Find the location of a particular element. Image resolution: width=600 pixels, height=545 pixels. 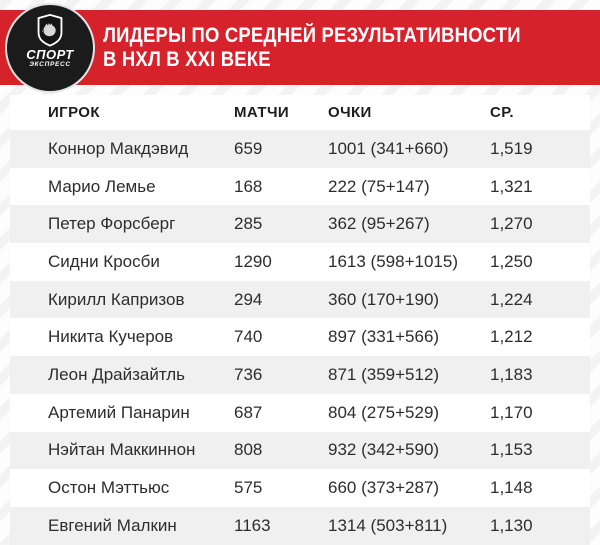

cell-games: 1163 is located at coordinates (252, 525).